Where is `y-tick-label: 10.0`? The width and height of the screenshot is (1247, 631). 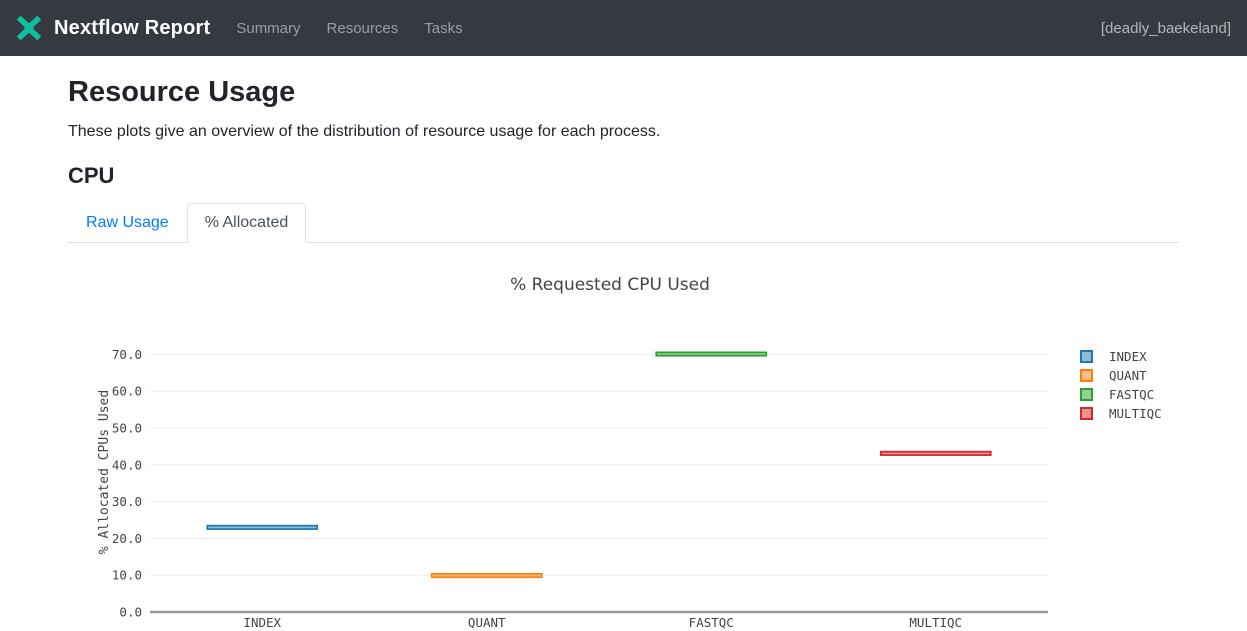
y-tick-label: 10.0 is located at coordinates (127, 575).